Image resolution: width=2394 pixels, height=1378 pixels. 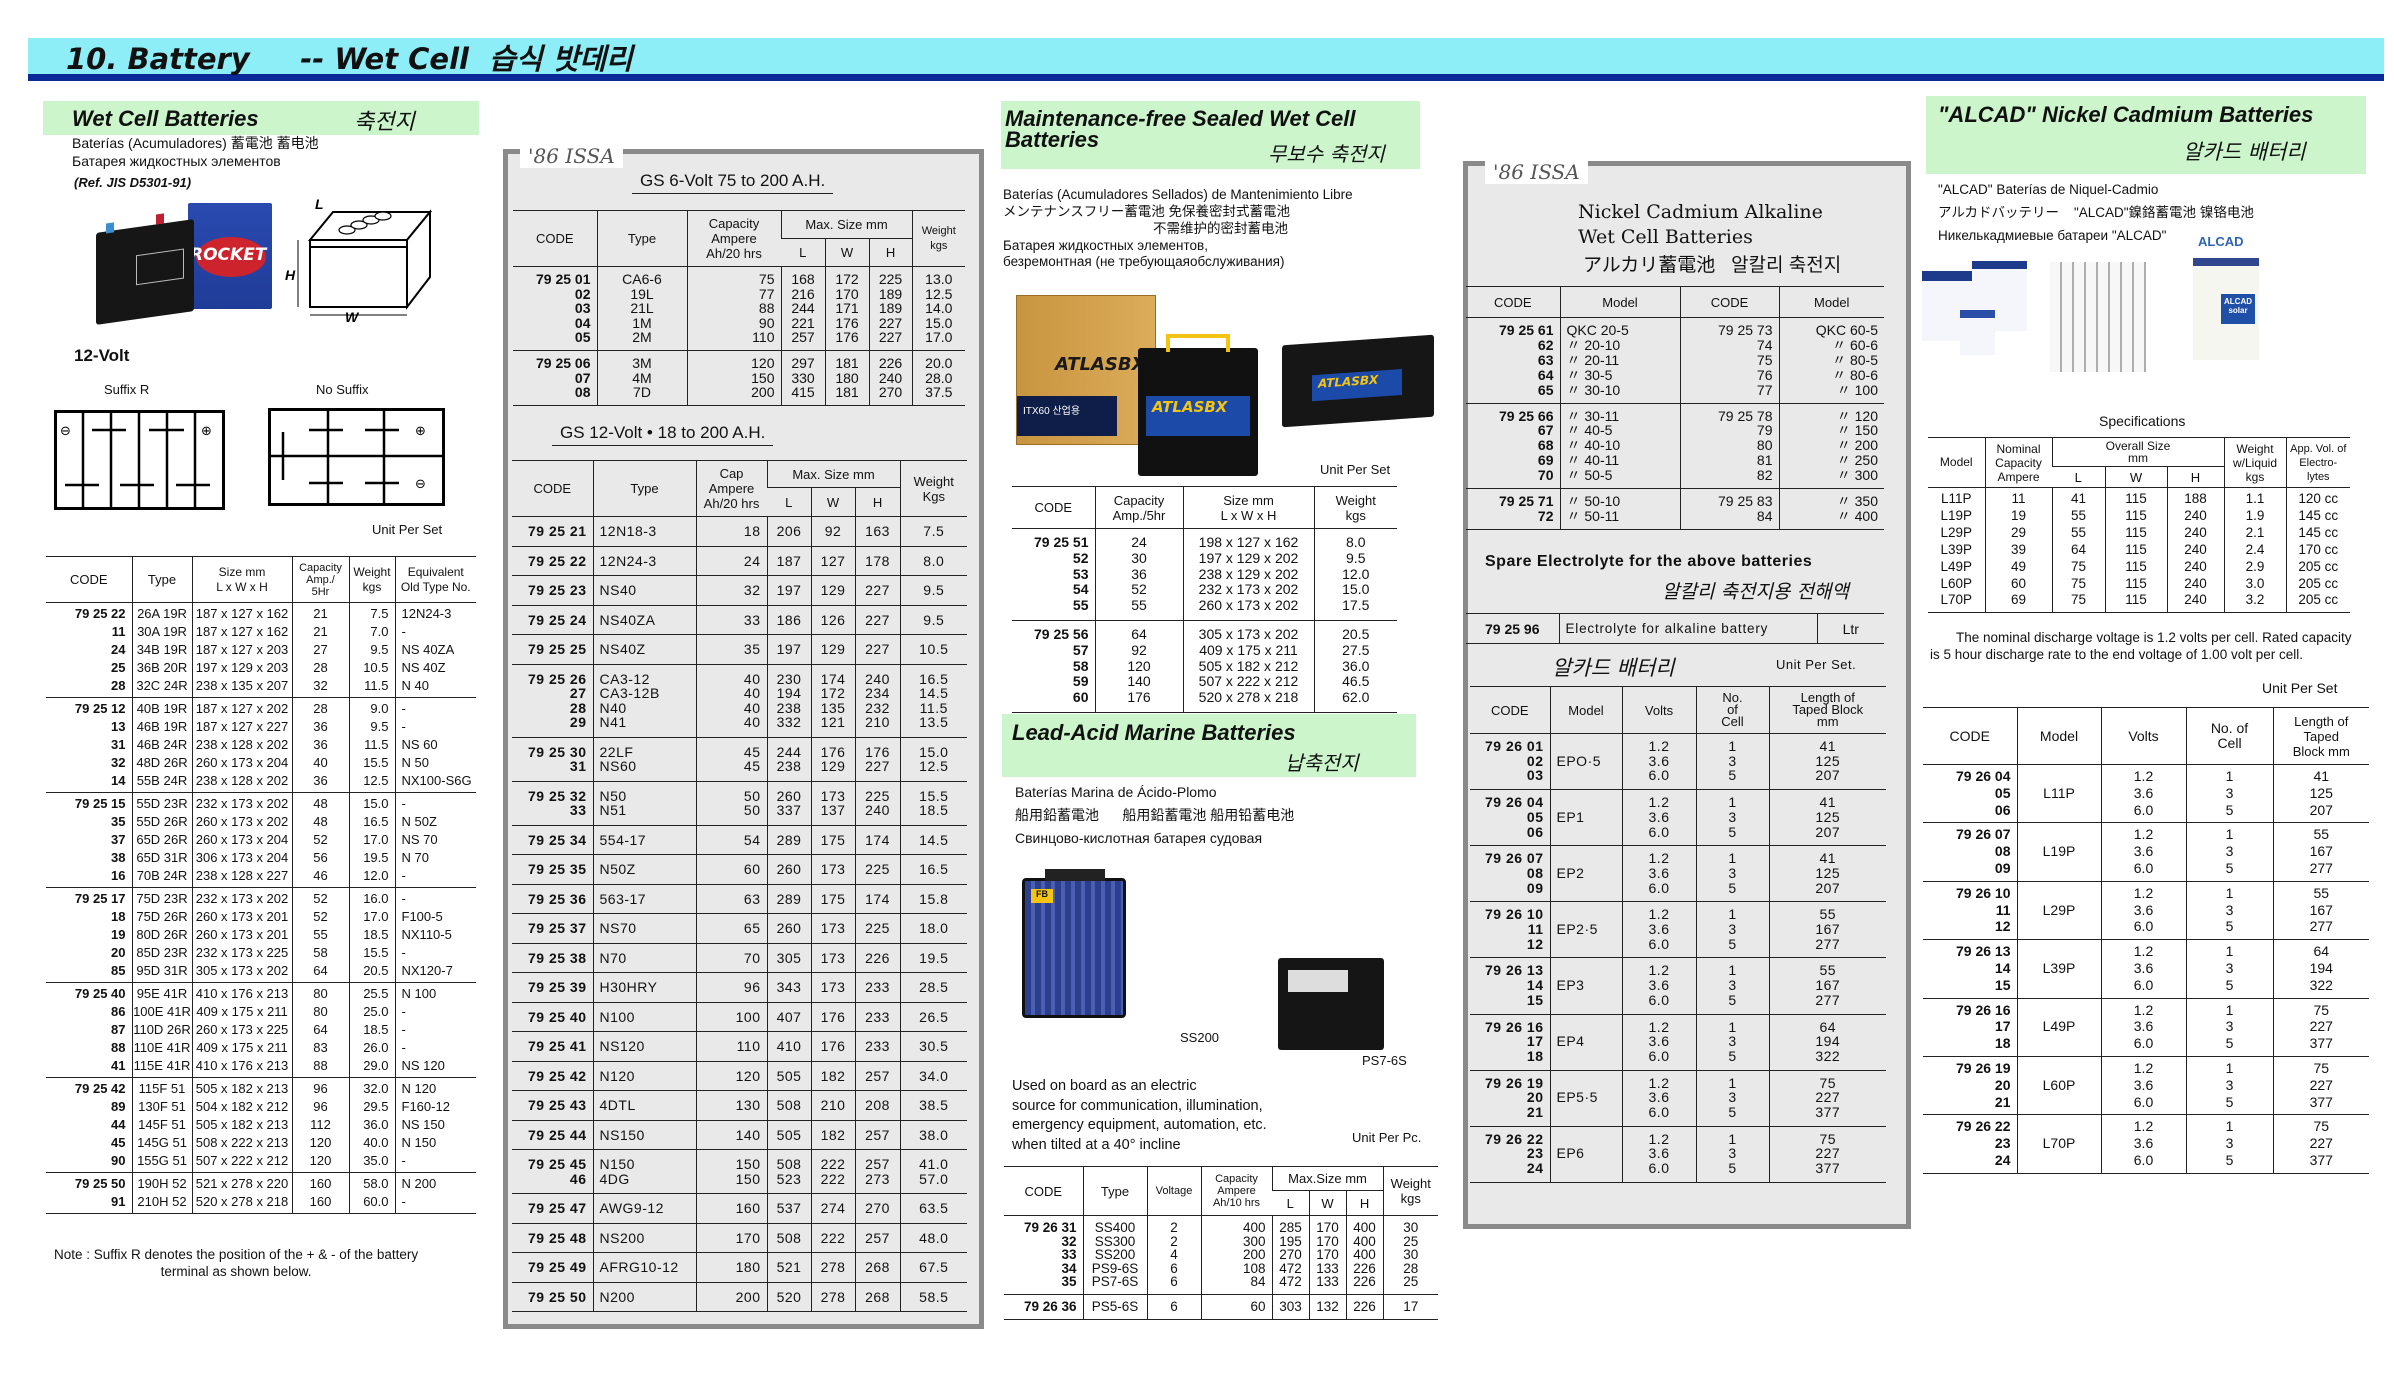 What do you see at coordinates (557, 649) in the screenshot?
I see `cell-line: 79 25 25` at bounding box center [557, 649].